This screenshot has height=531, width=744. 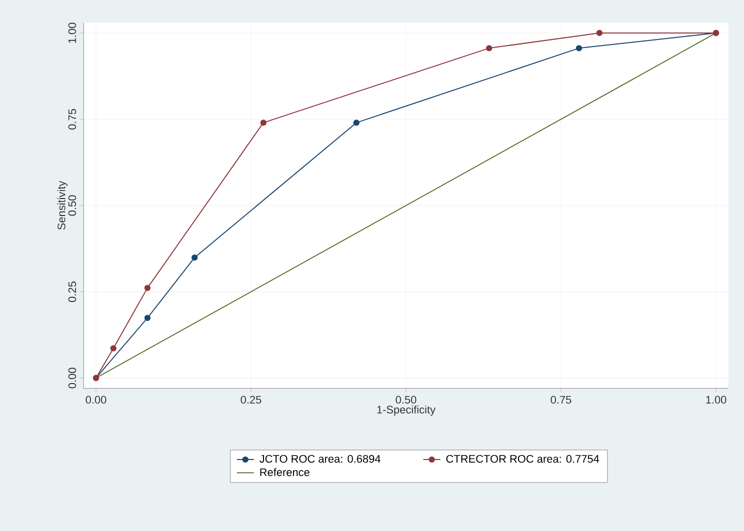 I want to click on y-tick-label: 1.00, so click(x=72, y=32).